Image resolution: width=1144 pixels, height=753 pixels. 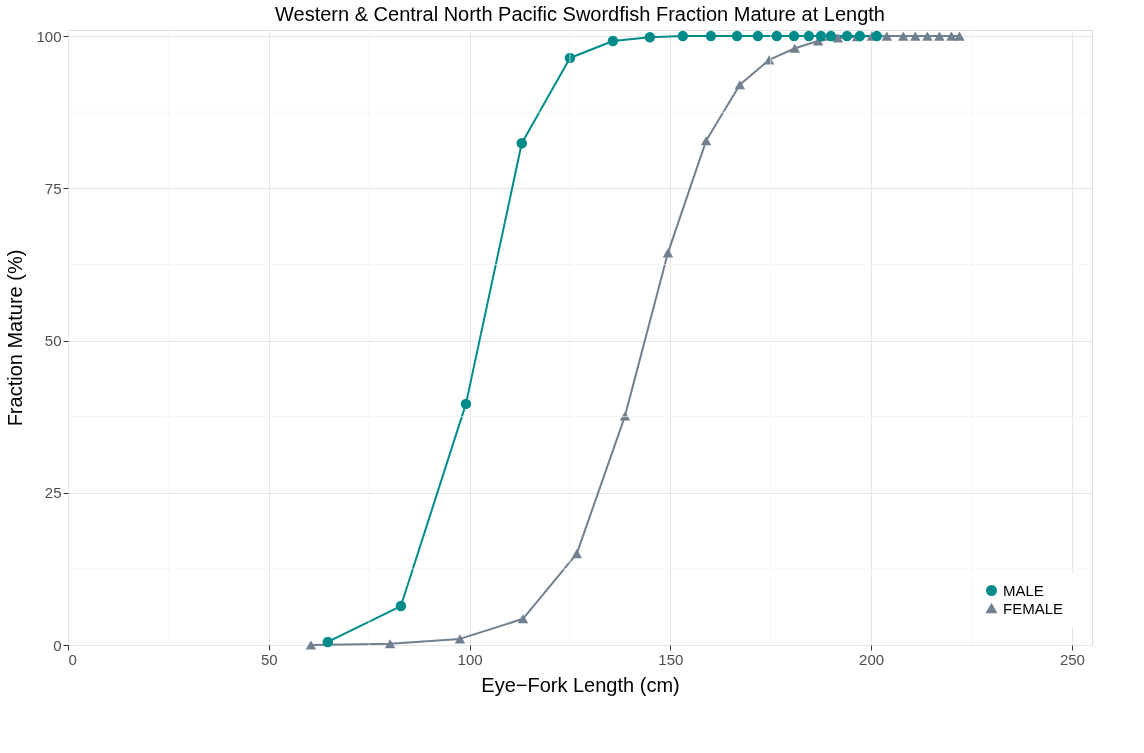 What do you see at coordinates (470, 659) in the screenshot?
I see `x-tick-label: 100` at bounding box center [470, 659].